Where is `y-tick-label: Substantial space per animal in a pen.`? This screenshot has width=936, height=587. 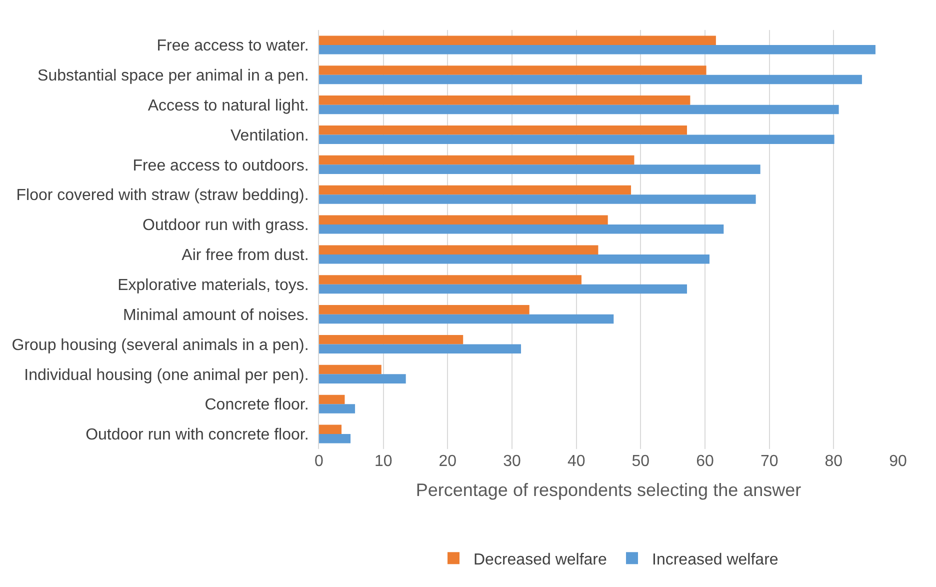 y-tick-label: Substantial space per animal in a pen. is located at coordinates (173, 75).